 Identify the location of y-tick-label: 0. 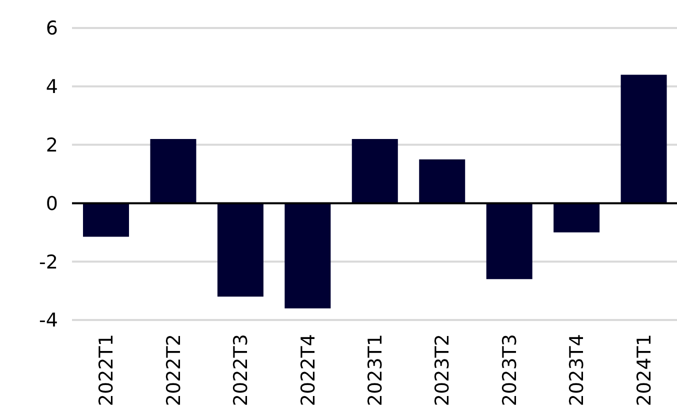
(52, 203).